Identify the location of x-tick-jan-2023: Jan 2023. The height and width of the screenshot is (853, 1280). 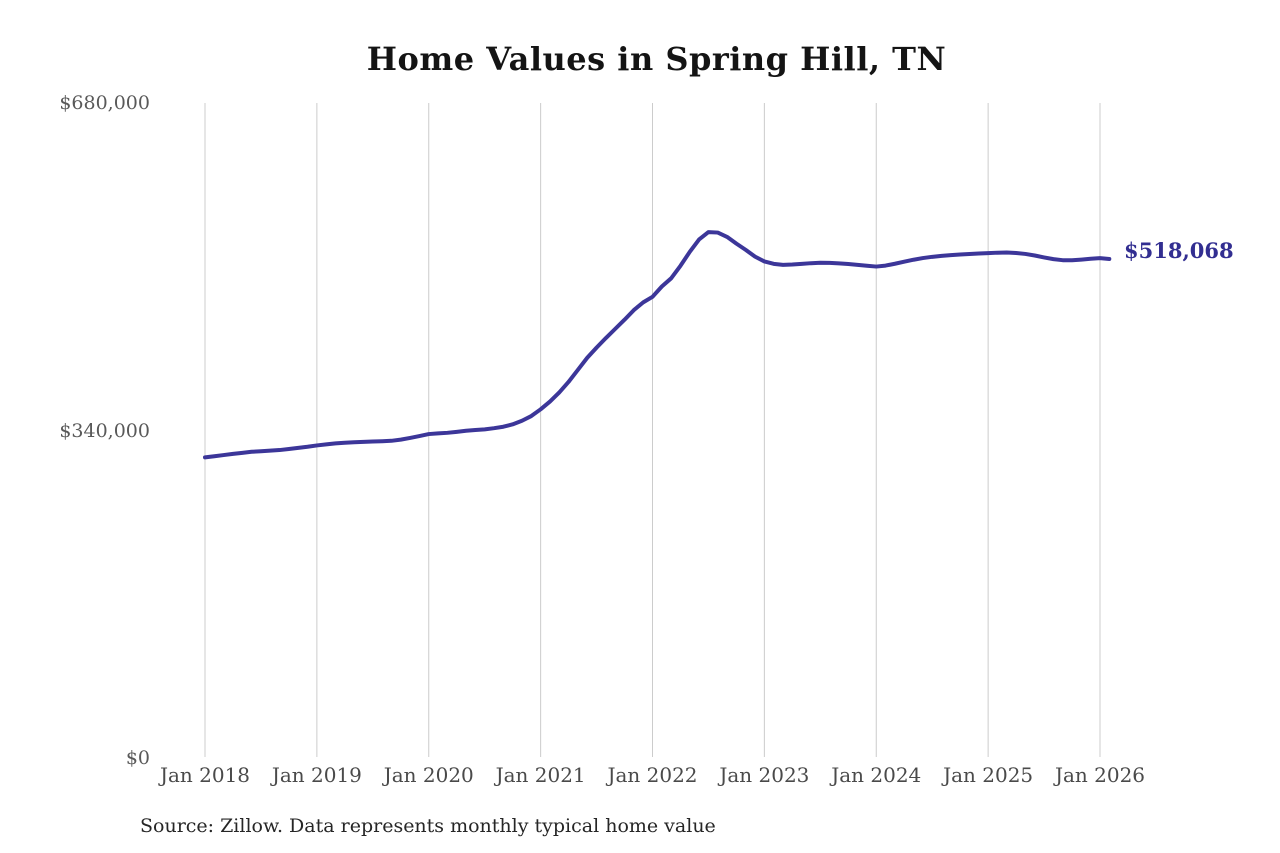
(764, 775).